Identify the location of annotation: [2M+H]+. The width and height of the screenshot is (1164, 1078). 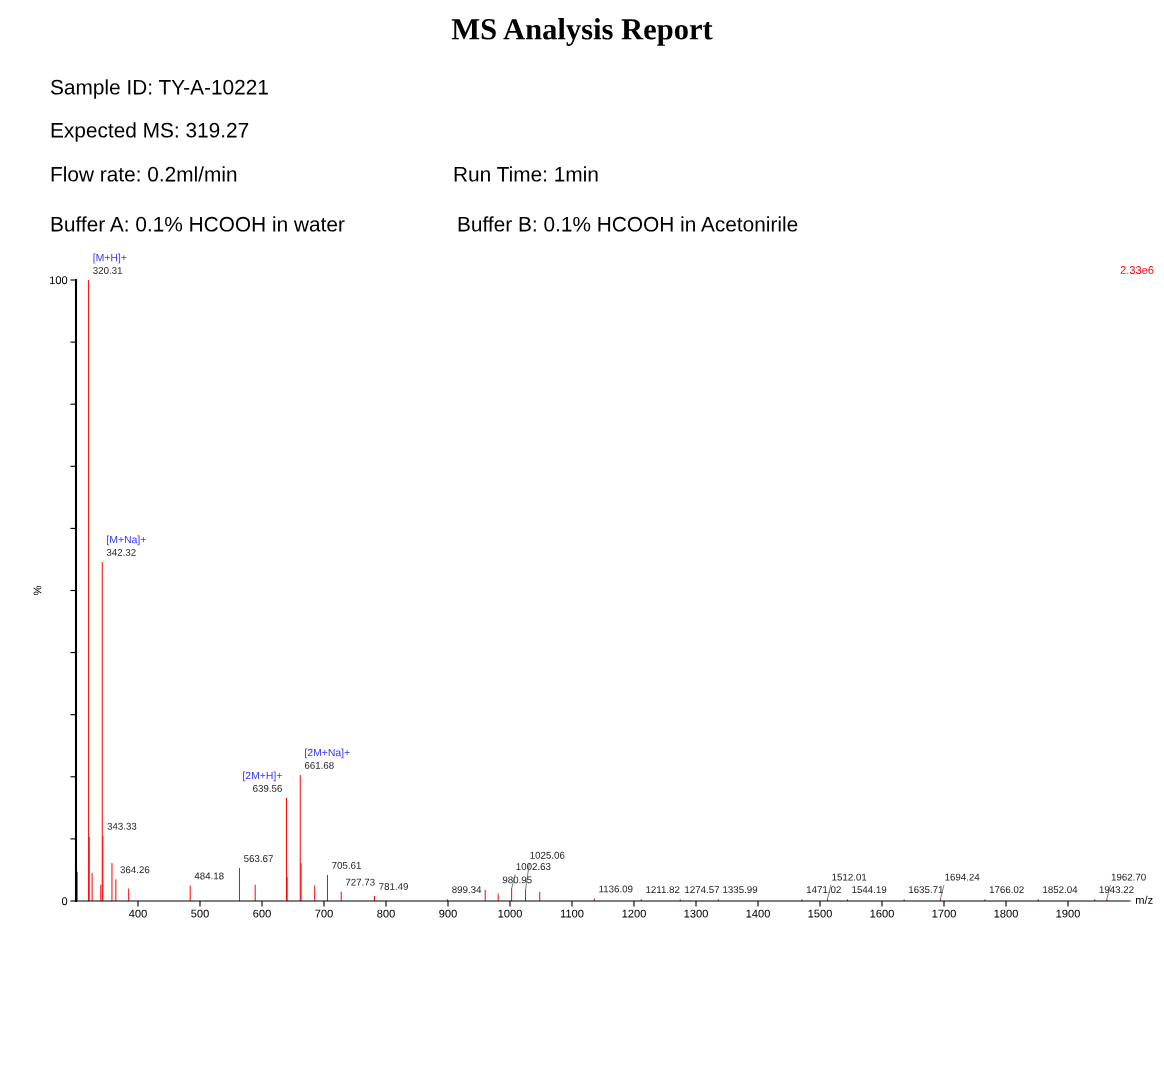
(262, 776).